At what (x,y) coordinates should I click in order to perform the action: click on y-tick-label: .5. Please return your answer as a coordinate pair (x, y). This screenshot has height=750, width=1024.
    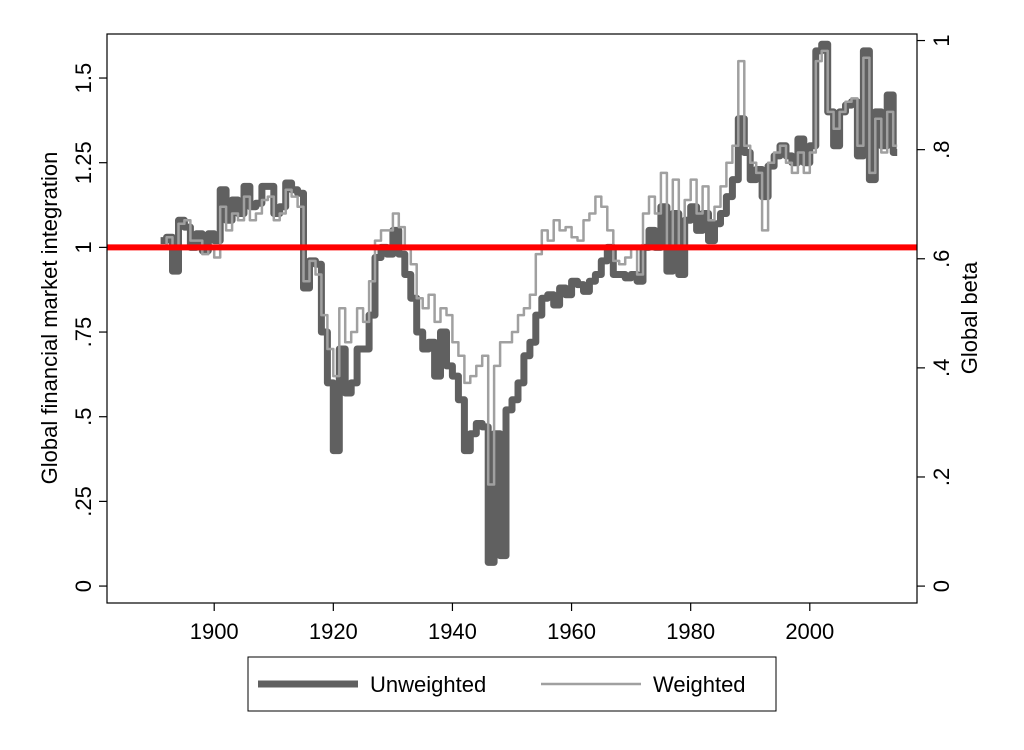
    Looking at the image, I should click on (83, 417).